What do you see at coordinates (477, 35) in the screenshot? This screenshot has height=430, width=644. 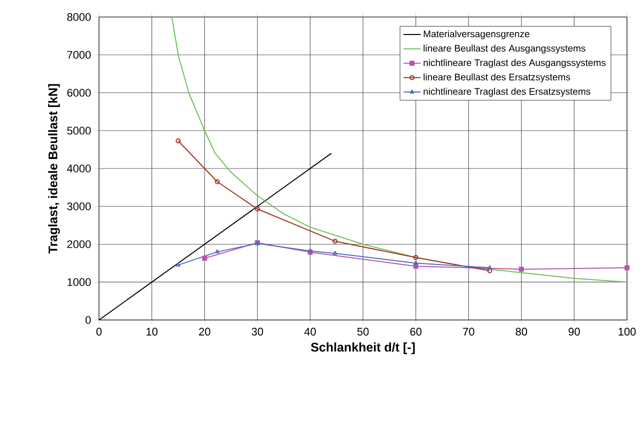 I see `legend-label: Materialversagensgrenze` at bounding box center [477, 35].